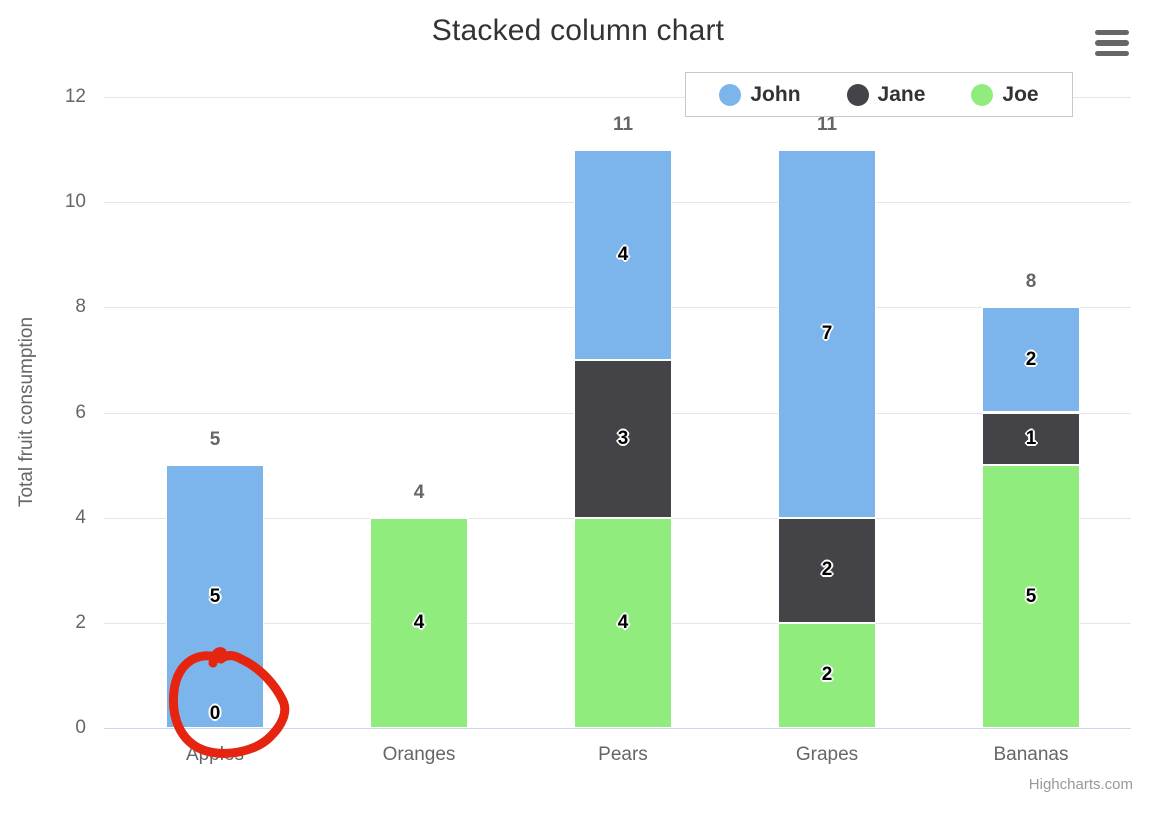 This screenshot has height=820, width=1156. What do you see at coordinates (419, 754) in the screenshot?
I see `x-axis-category-label: Oranges` at bounding box center [419, 754].